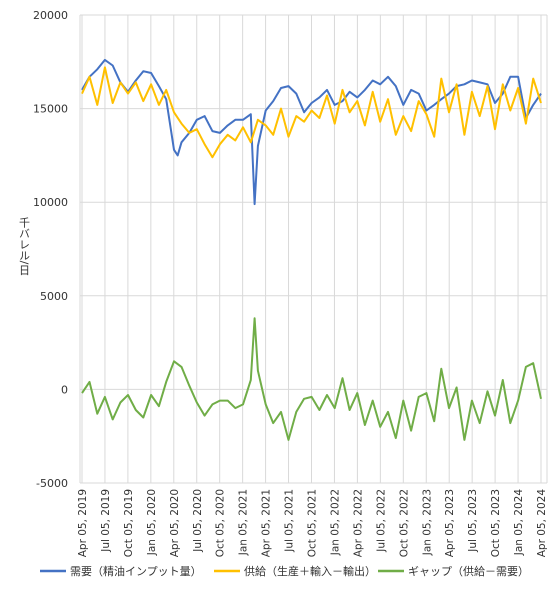  Describe the element at coordinates (198, 521) in the screenshot. I see `x-tick-label: Jul 05, 2020` at that location.